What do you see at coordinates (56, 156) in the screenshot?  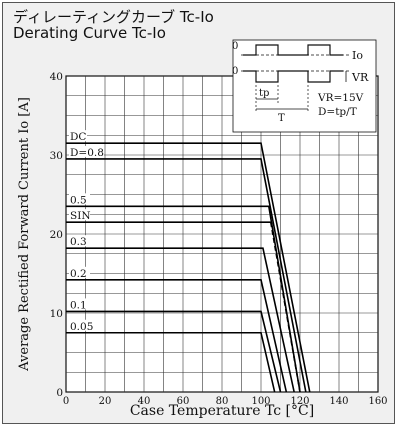 I see `y-tick-label: 30` at bounding box center [56, 156].